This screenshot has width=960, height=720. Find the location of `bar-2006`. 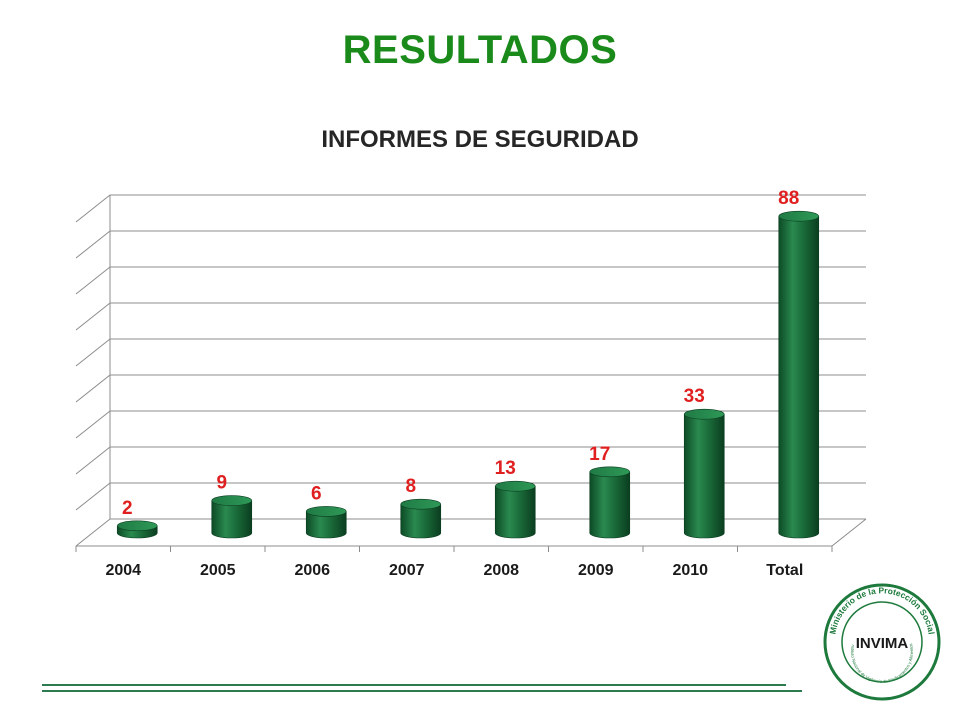

bar-2006 is located at coordinates (326, 522).